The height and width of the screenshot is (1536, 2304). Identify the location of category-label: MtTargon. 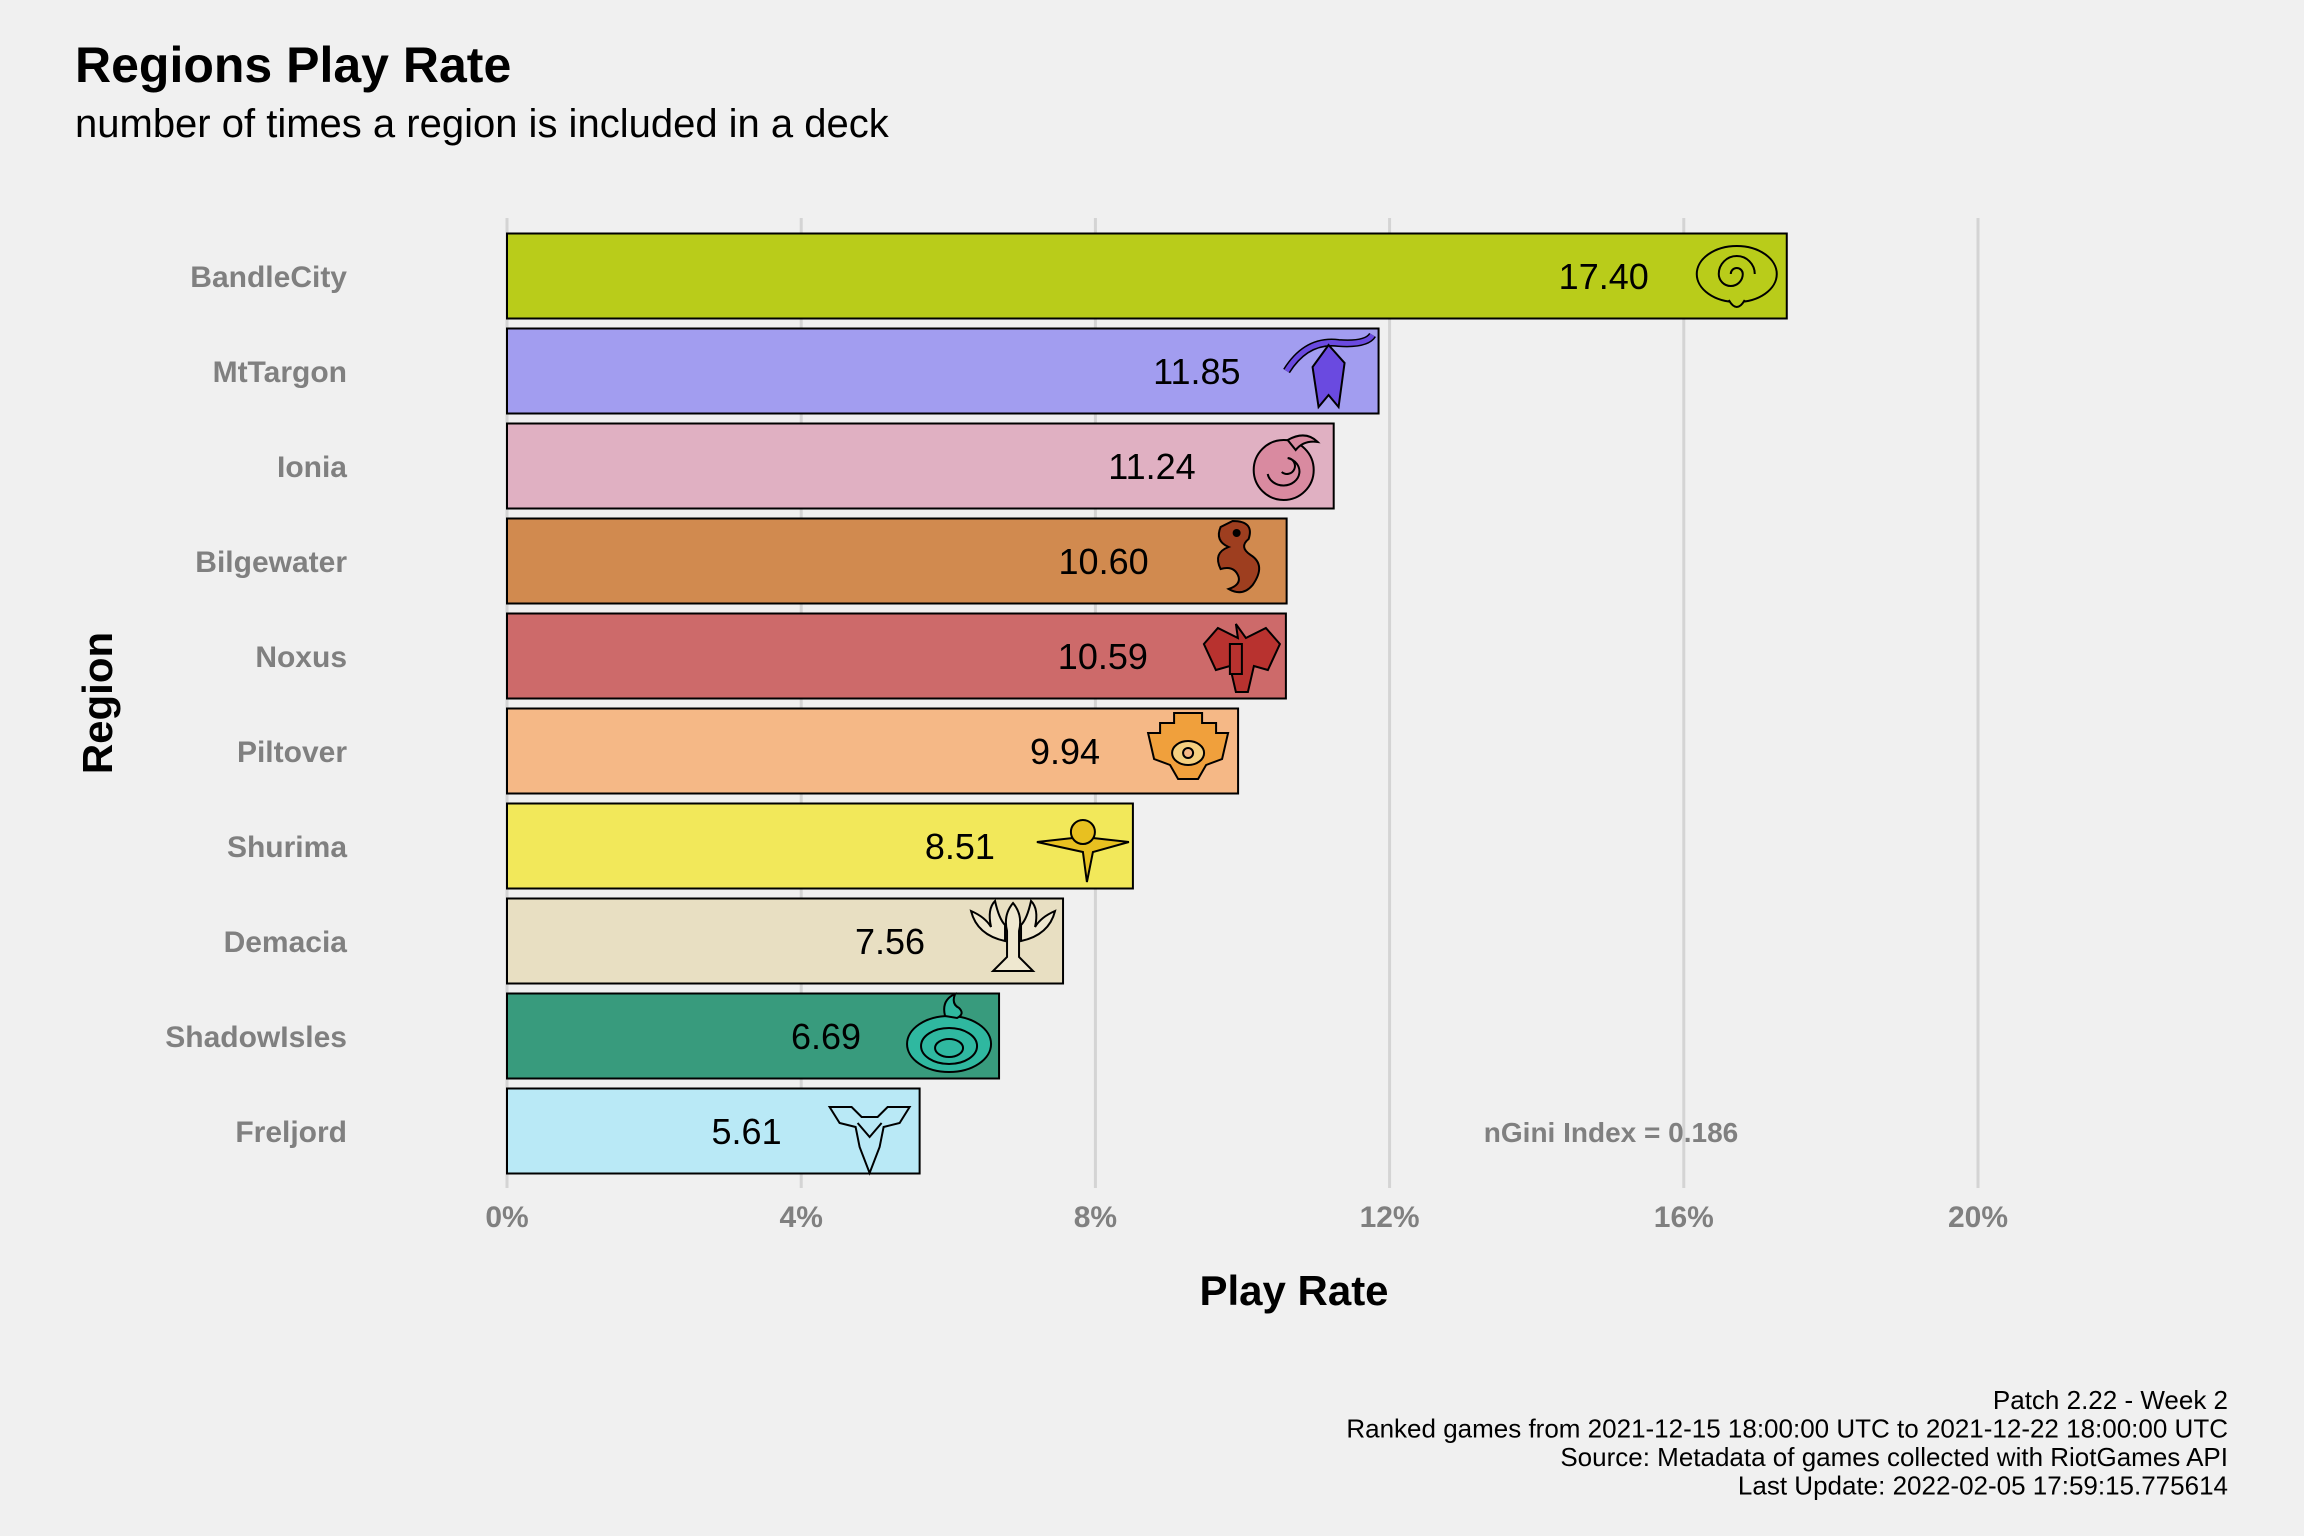
(280, 372).